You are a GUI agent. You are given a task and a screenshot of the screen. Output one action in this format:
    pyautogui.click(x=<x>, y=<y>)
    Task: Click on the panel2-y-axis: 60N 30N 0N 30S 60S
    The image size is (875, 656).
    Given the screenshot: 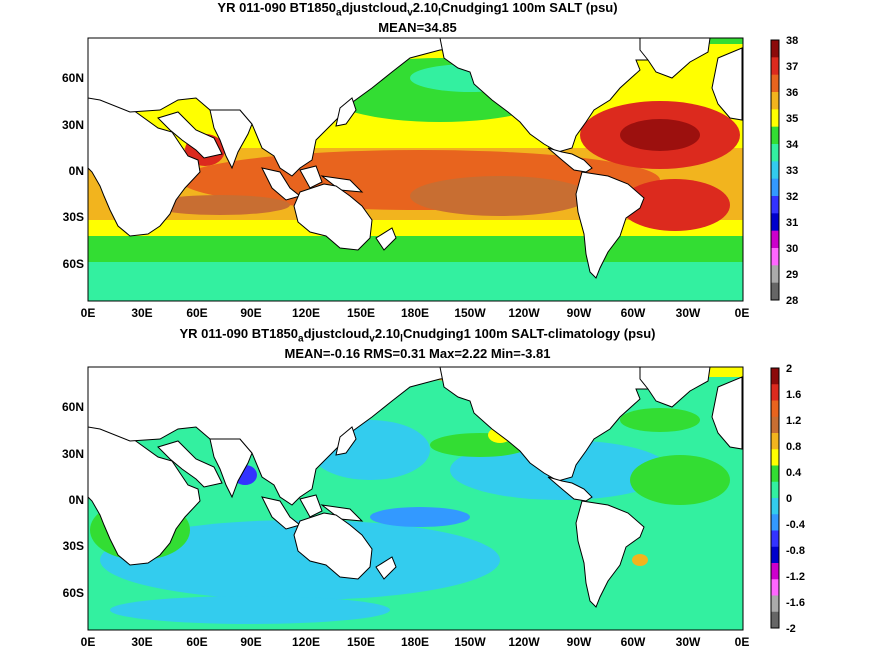 What is the action you would take?
    pyautogui.click(x=73, y=500)
    